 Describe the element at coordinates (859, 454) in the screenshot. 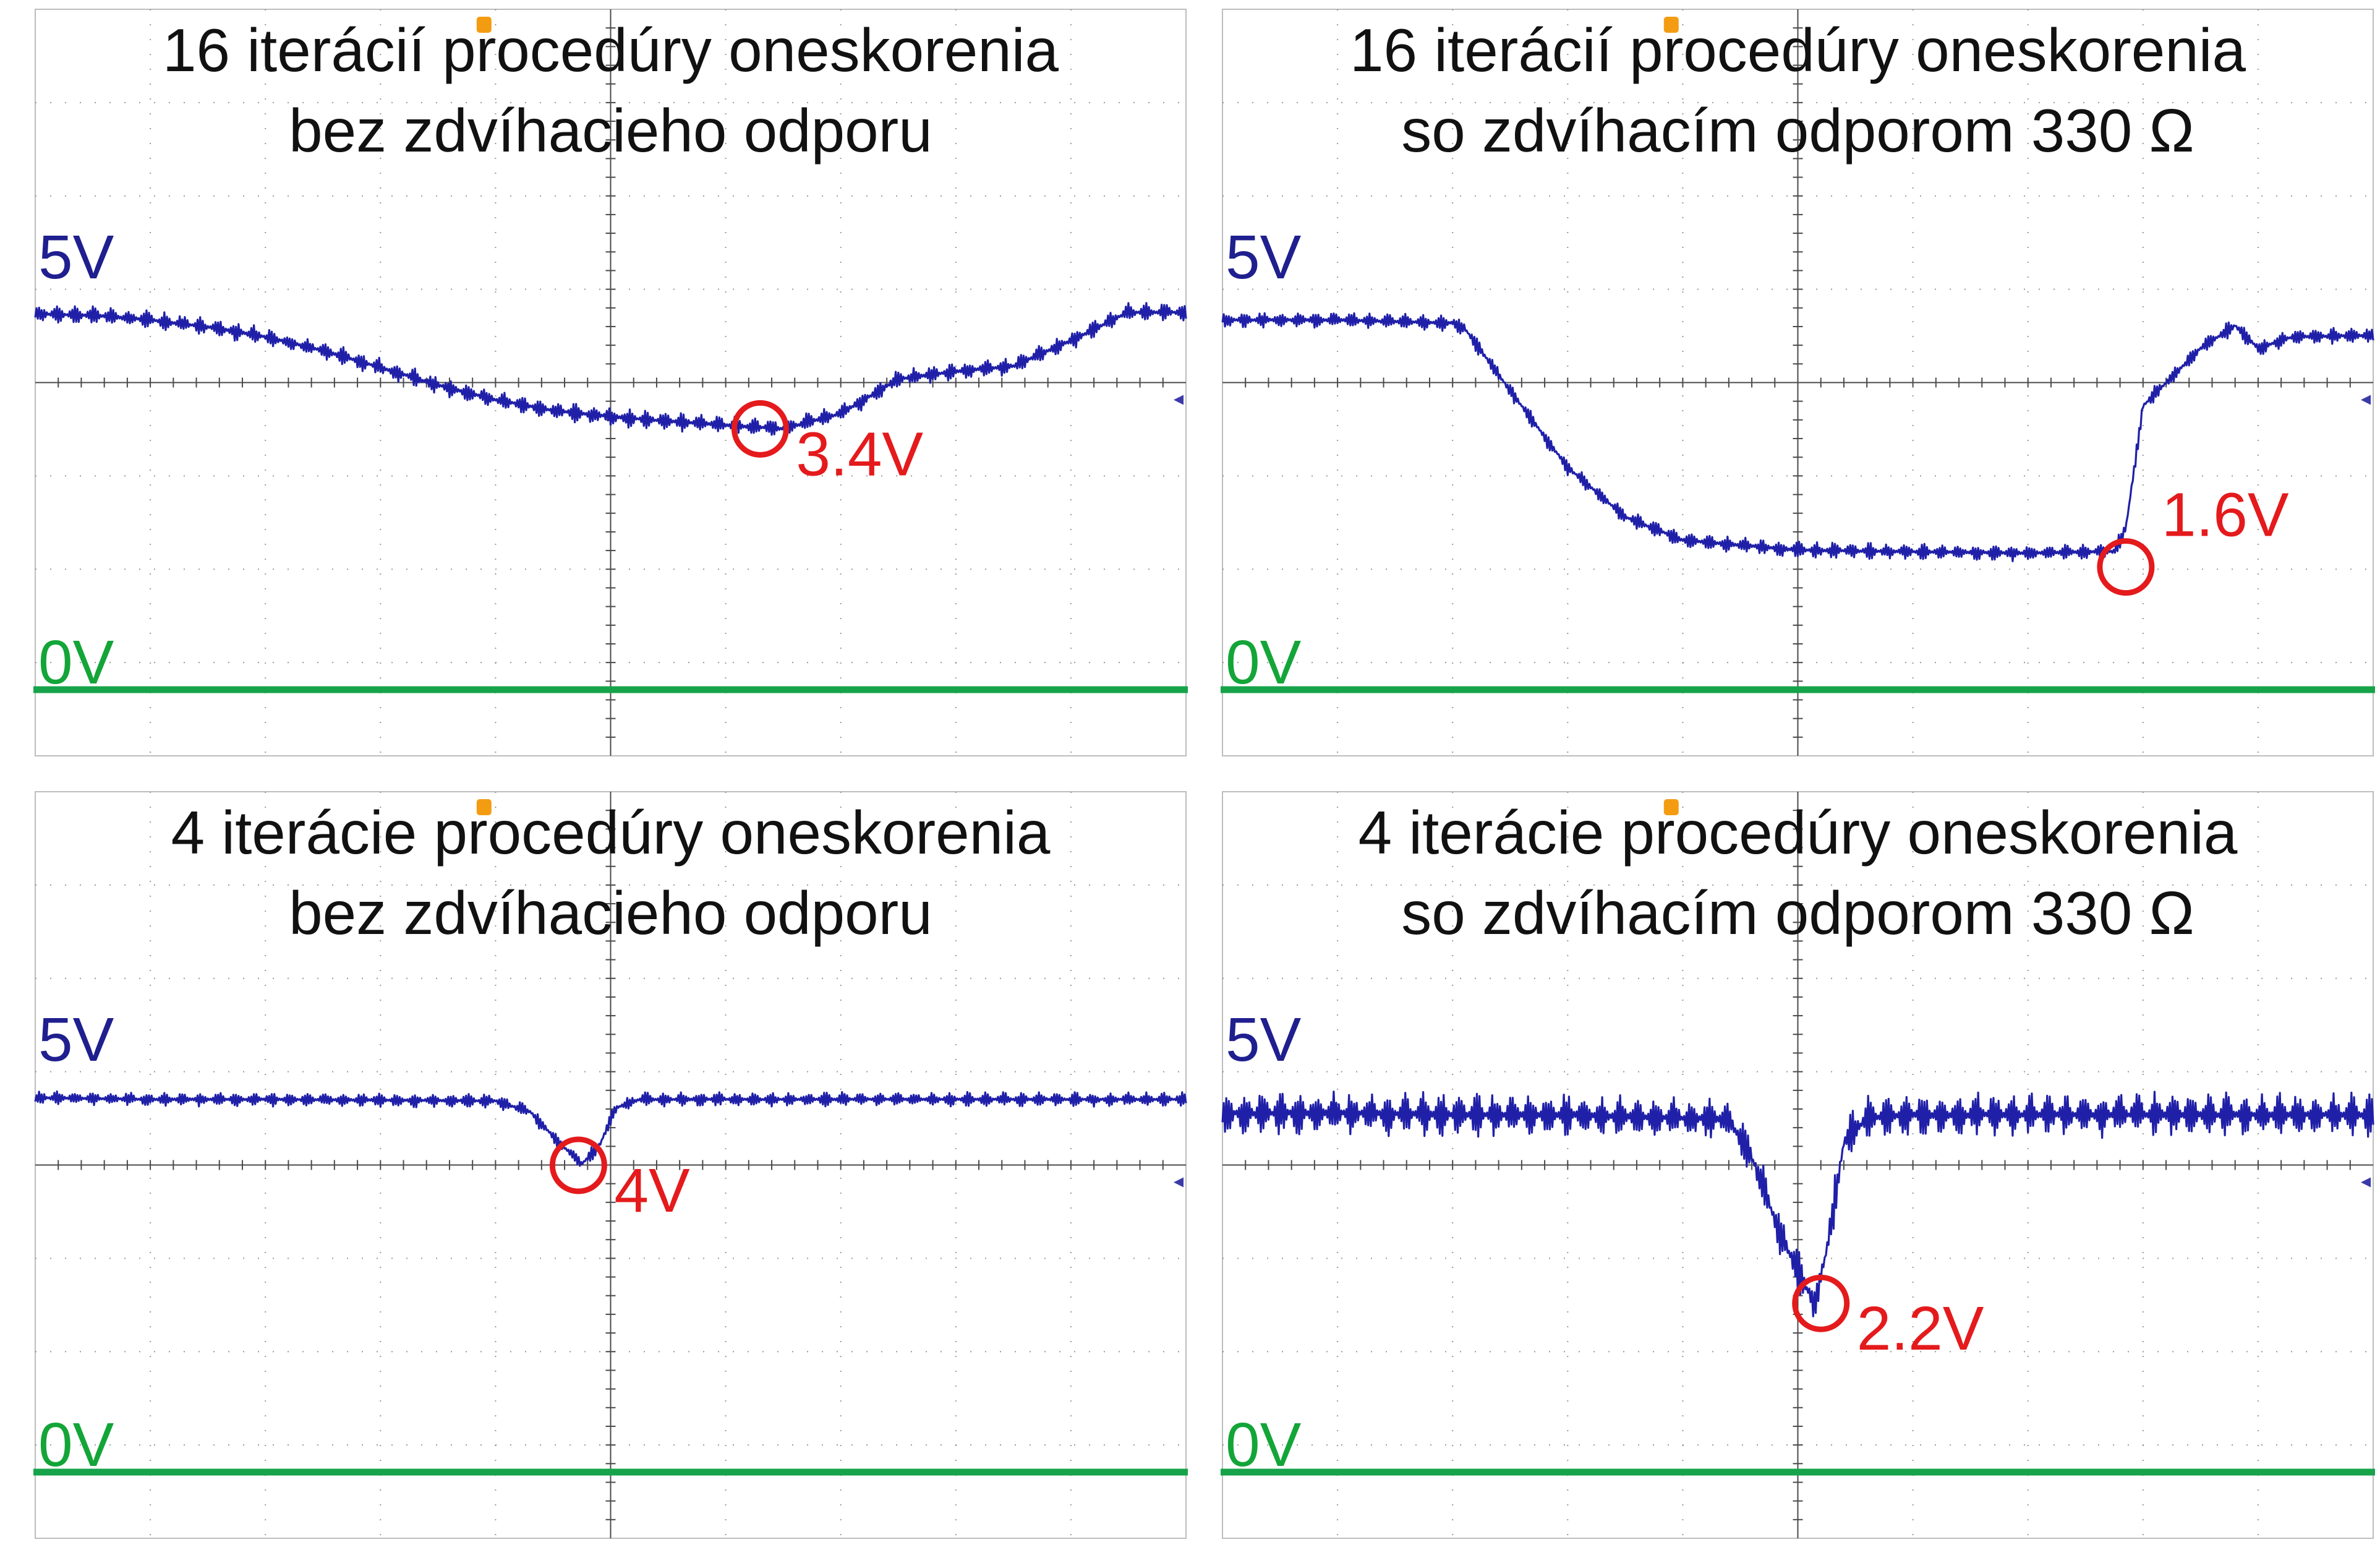

I see `marker-value-label: 3.4V` at that location.